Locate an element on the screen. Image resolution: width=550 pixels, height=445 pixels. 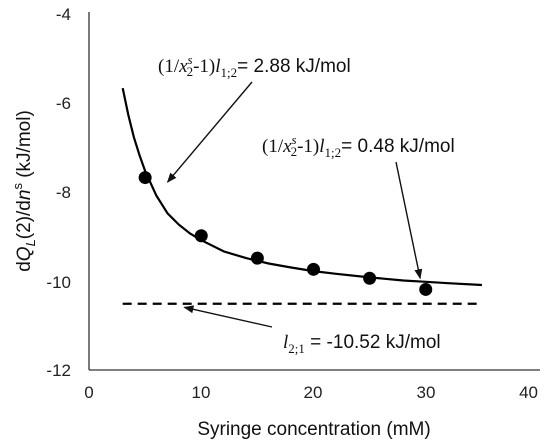
x-tick-label: 0 is located at coordinates (88, 392).